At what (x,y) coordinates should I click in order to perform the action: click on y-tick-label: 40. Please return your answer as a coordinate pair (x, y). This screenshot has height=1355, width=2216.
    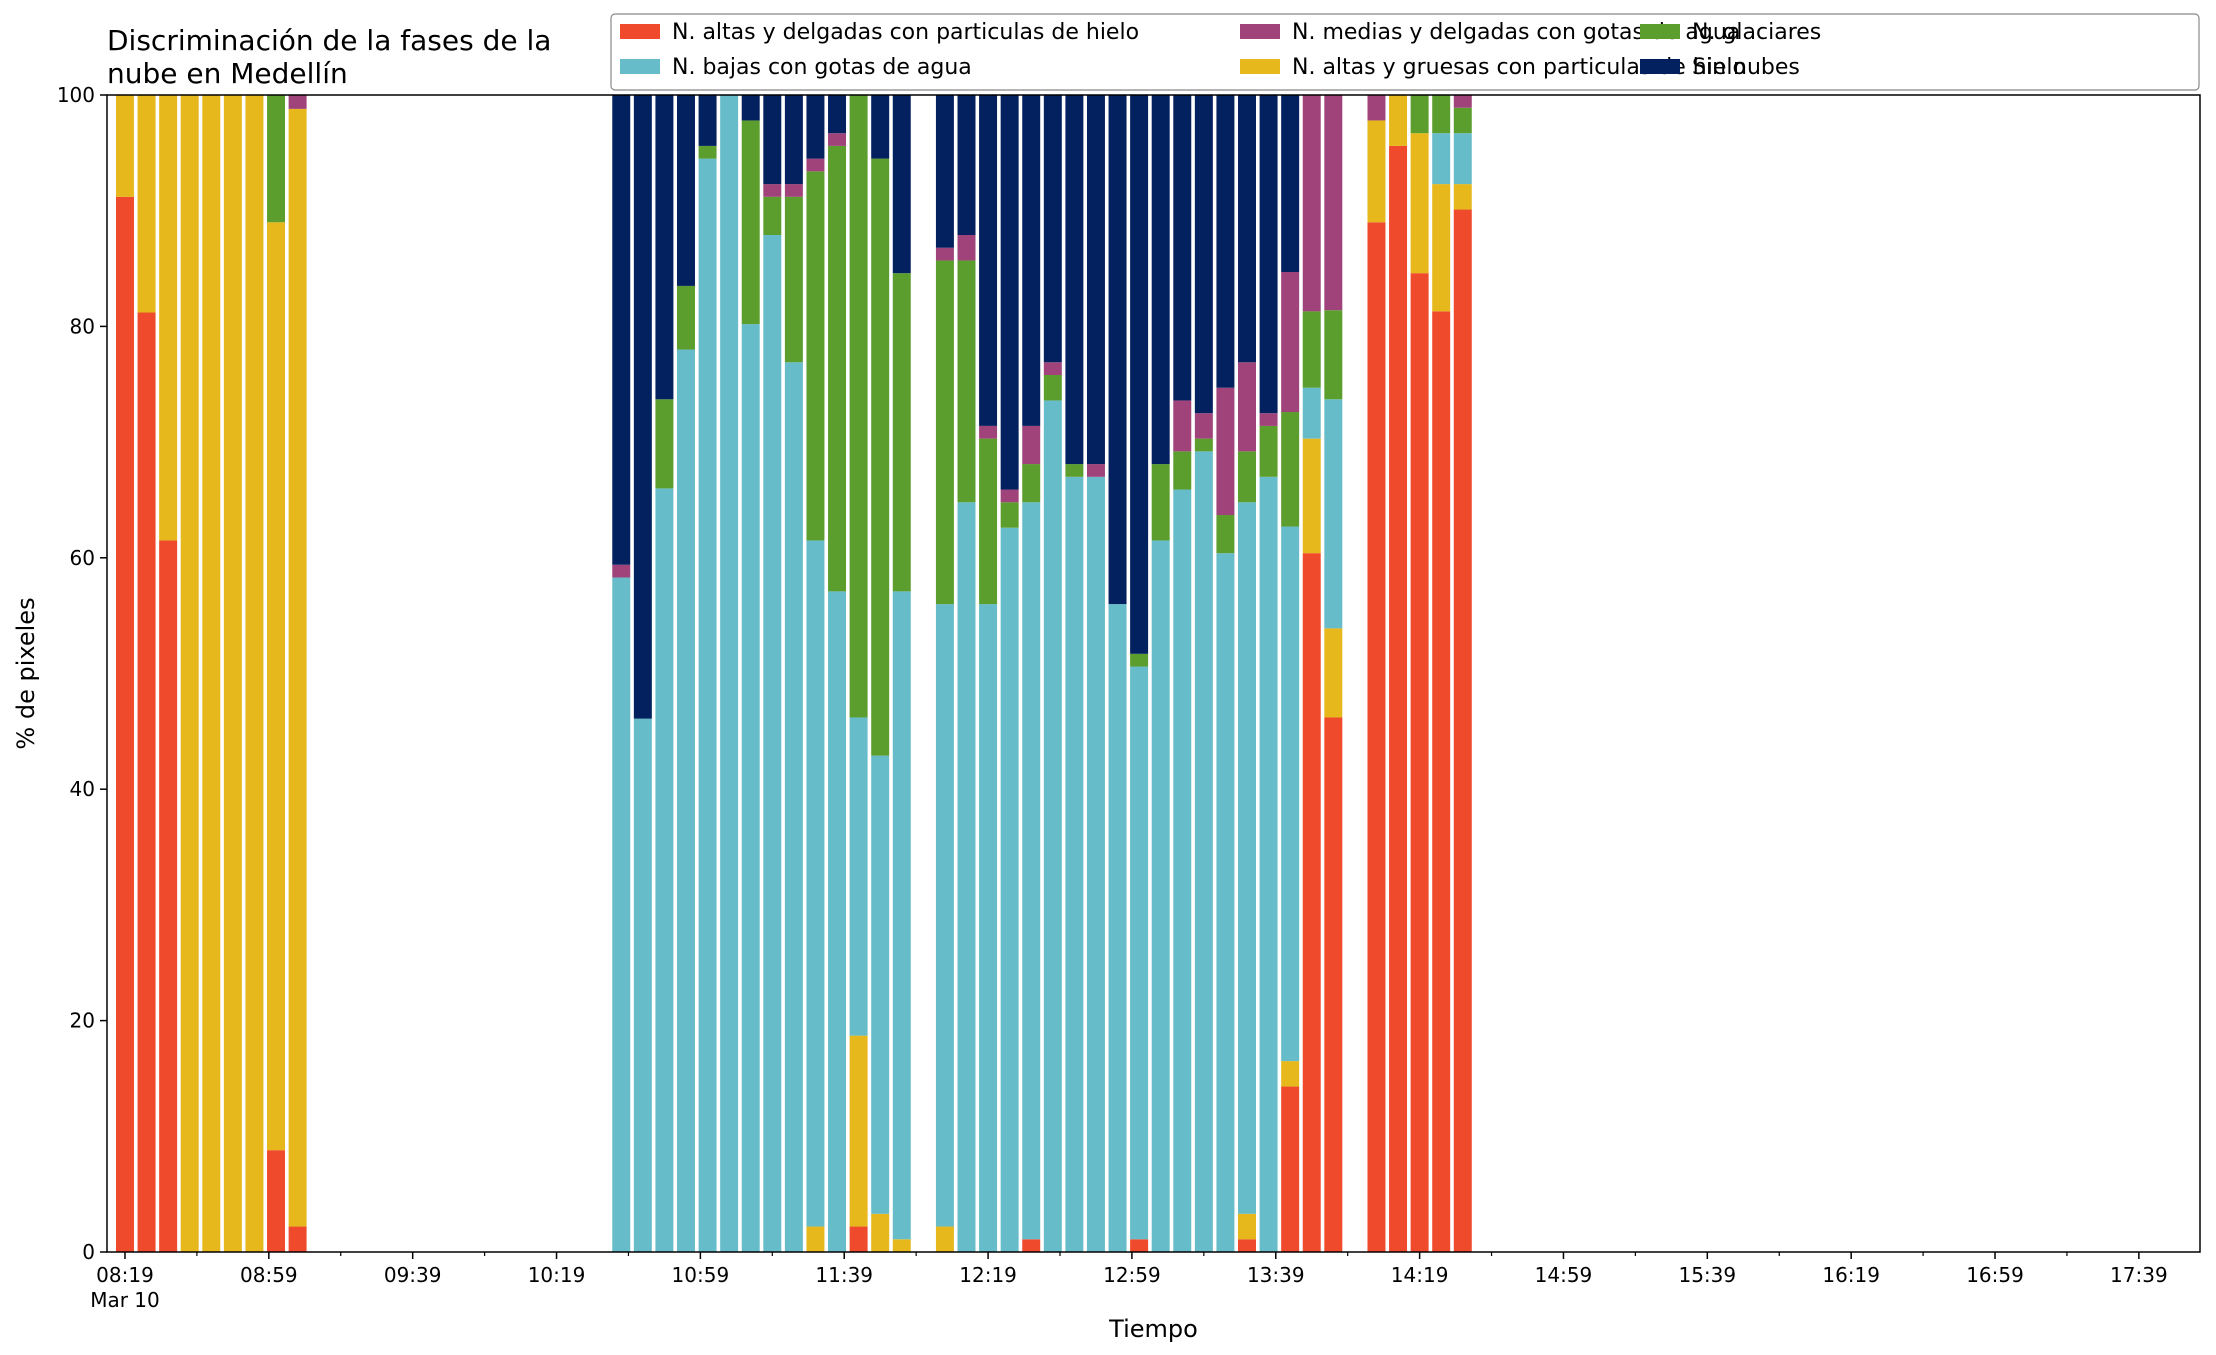
    Looking at the image, I should click on (82, 789).